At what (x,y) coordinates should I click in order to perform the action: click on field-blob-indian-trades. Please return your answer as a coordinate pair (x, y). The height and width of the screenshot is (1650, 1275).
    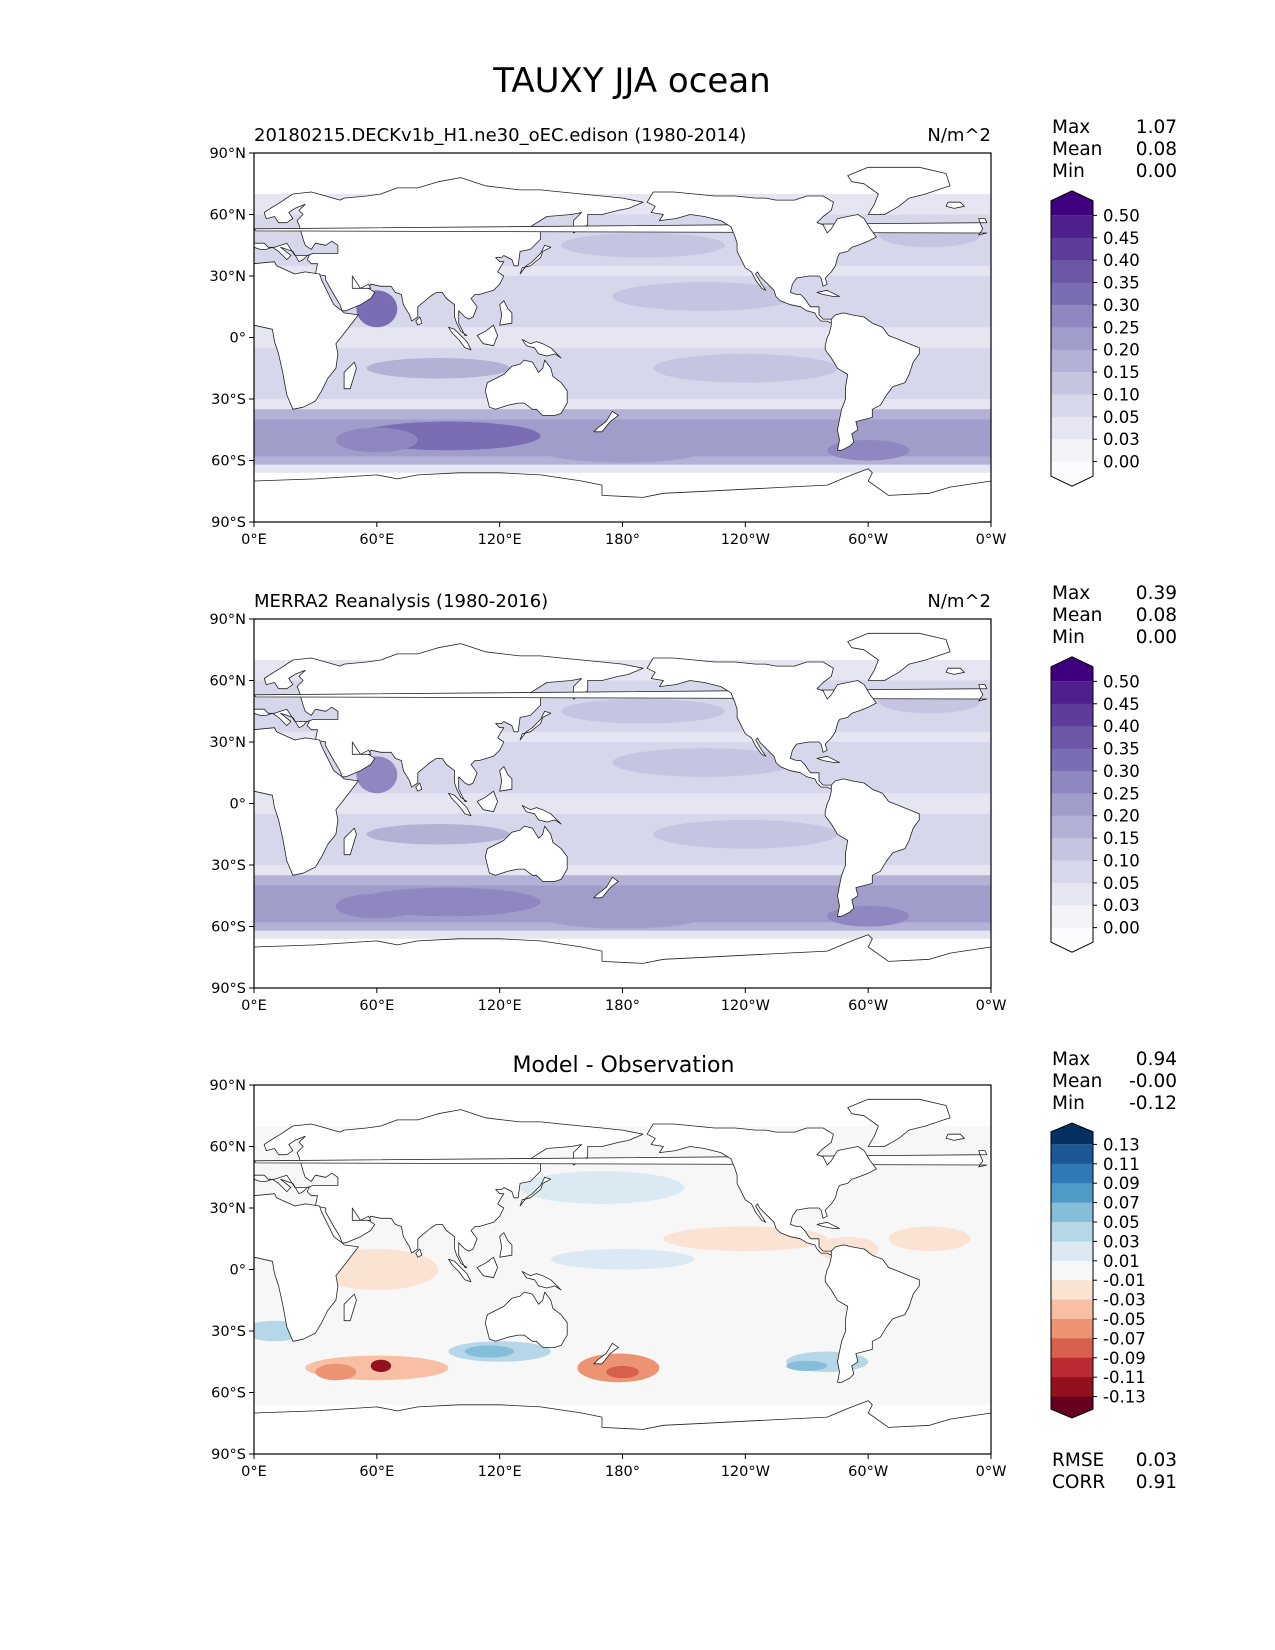
    Looking at the image, I should click on (438, 368).